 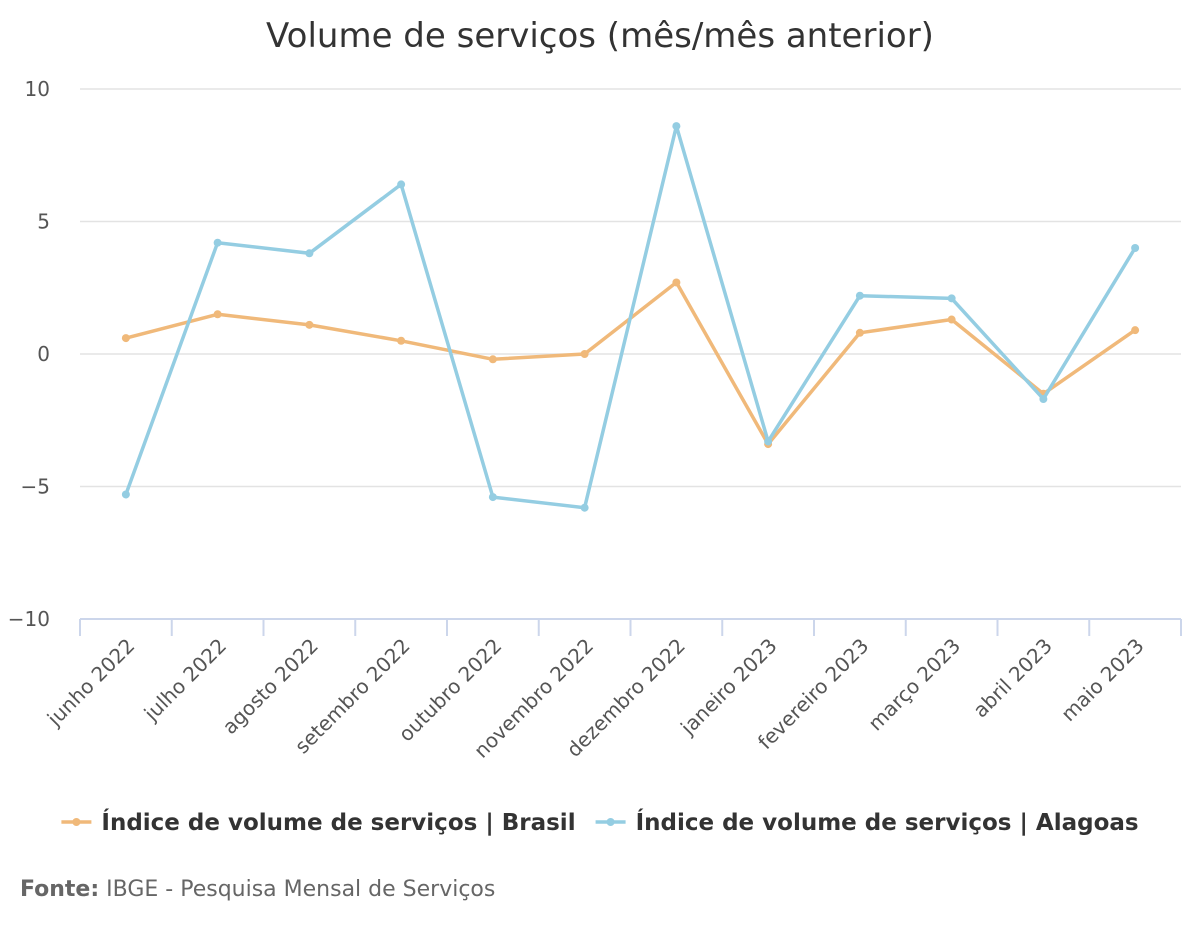 What do you see at coordinates (338, 822) in the screenshot?
I see `legend-label-1: Índice de volume de serviços | Brasil` at bounding box center [338, 822].